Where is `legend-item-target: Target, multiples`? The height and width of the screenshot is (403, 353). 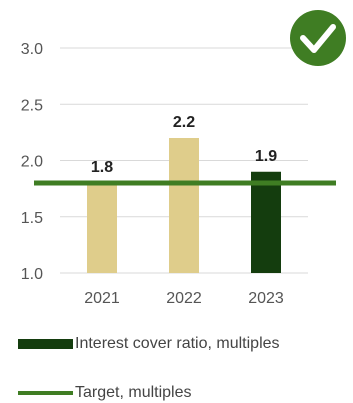 legend-item-target: Target, multiples is located at coordinates (105, 393).